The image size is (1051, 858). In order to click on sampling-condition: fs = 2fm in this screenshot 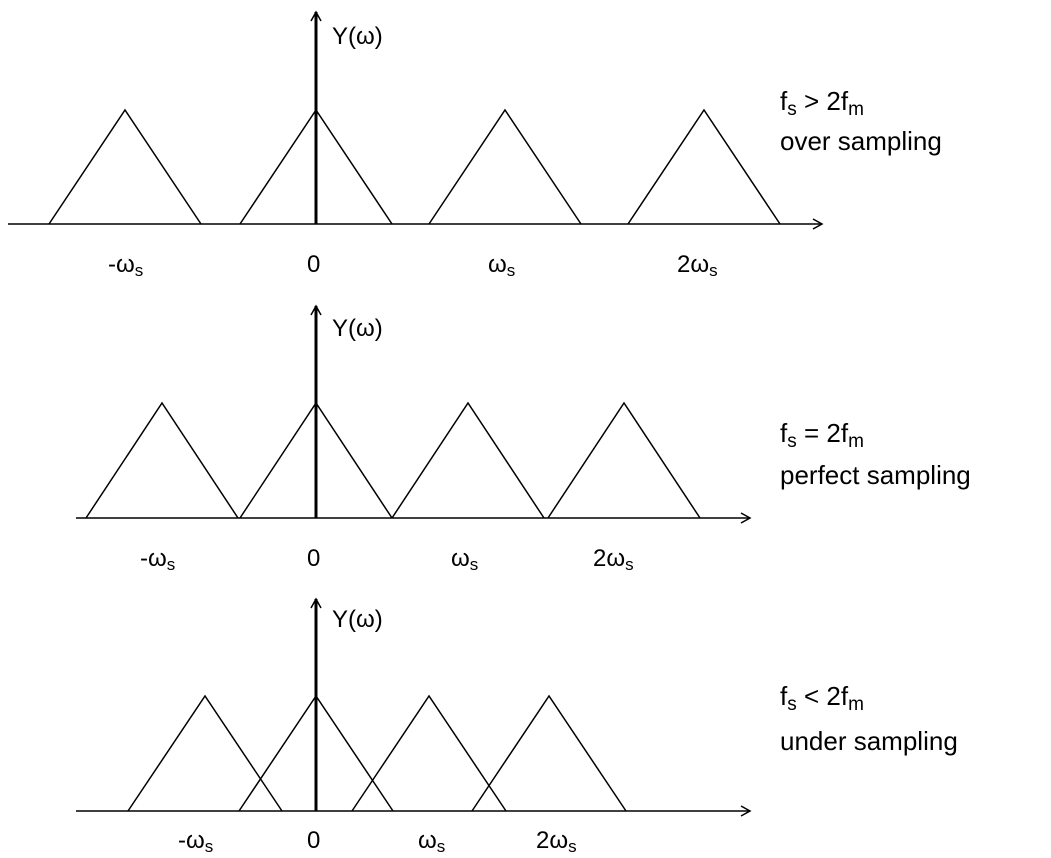, I will do `click(822, 435)`.